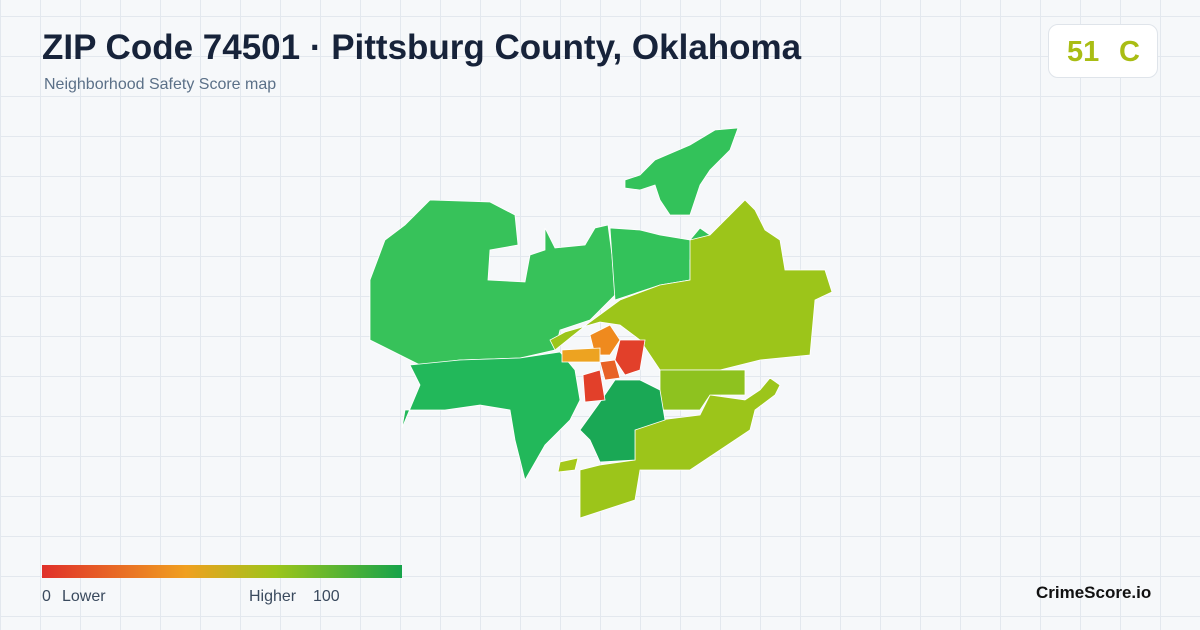  Describe the element at coordinates (84, 596) in the screenshot. I see `legend-min-label: Lower` at that location.